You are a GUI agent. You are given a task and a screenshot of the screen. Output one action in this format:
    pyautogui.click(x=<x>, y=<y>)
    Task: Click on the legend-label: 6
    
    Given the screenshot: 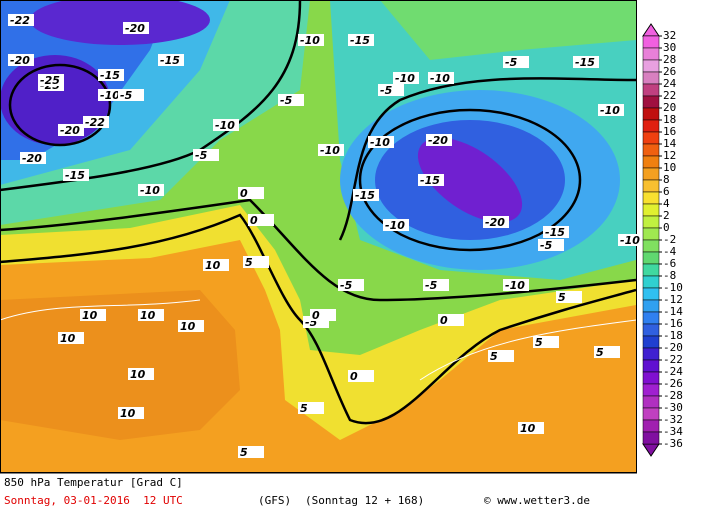 What is the action you would take?
    pyautogui.click(x=666, y=191)
    